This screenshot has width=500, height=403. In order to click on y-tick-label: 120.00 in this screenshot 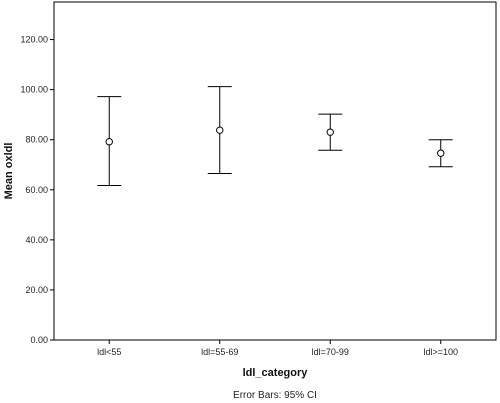, I will do `click(34, 40)`.